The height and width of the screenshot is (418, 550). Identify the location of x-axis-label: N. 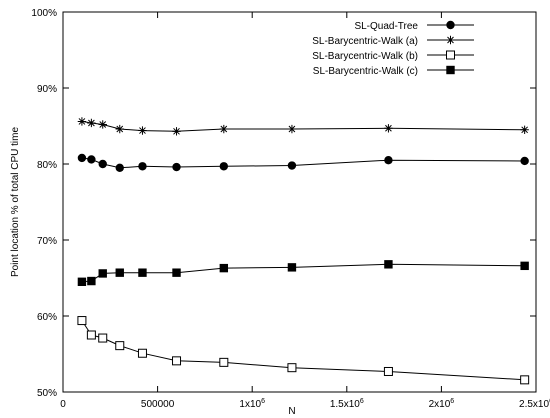
(291, 411).